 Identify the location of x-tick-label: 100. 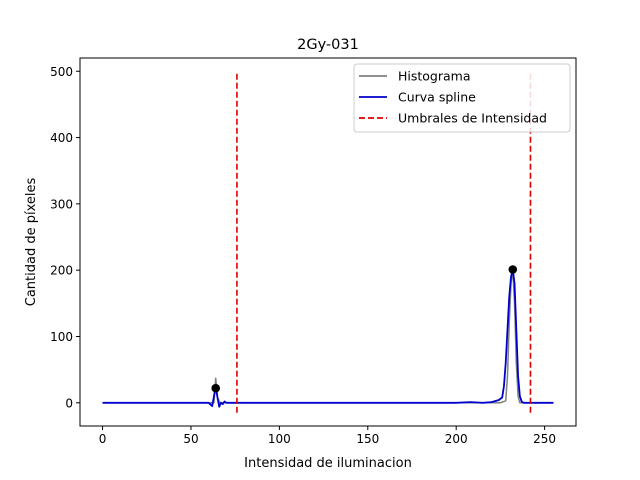
(279, 439).